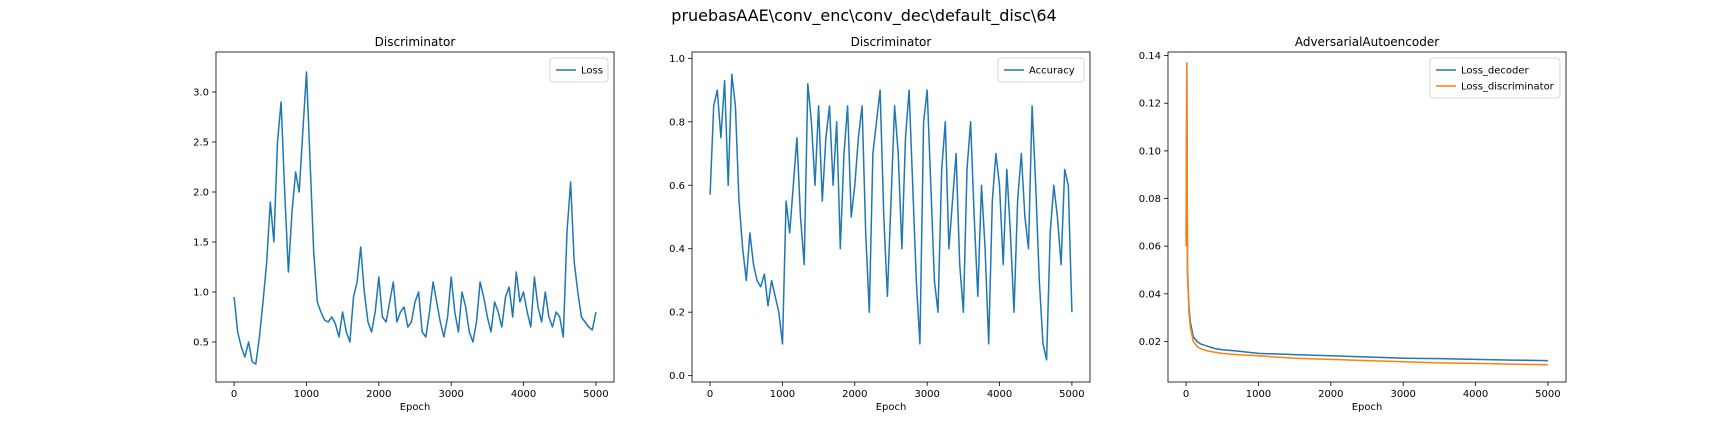 The image size is (1728, 432). What do you see at coordinates (1495, 71) in the screenshot?
I see `legend-label: Loss_decoder` at bounding box center [1495, 71].